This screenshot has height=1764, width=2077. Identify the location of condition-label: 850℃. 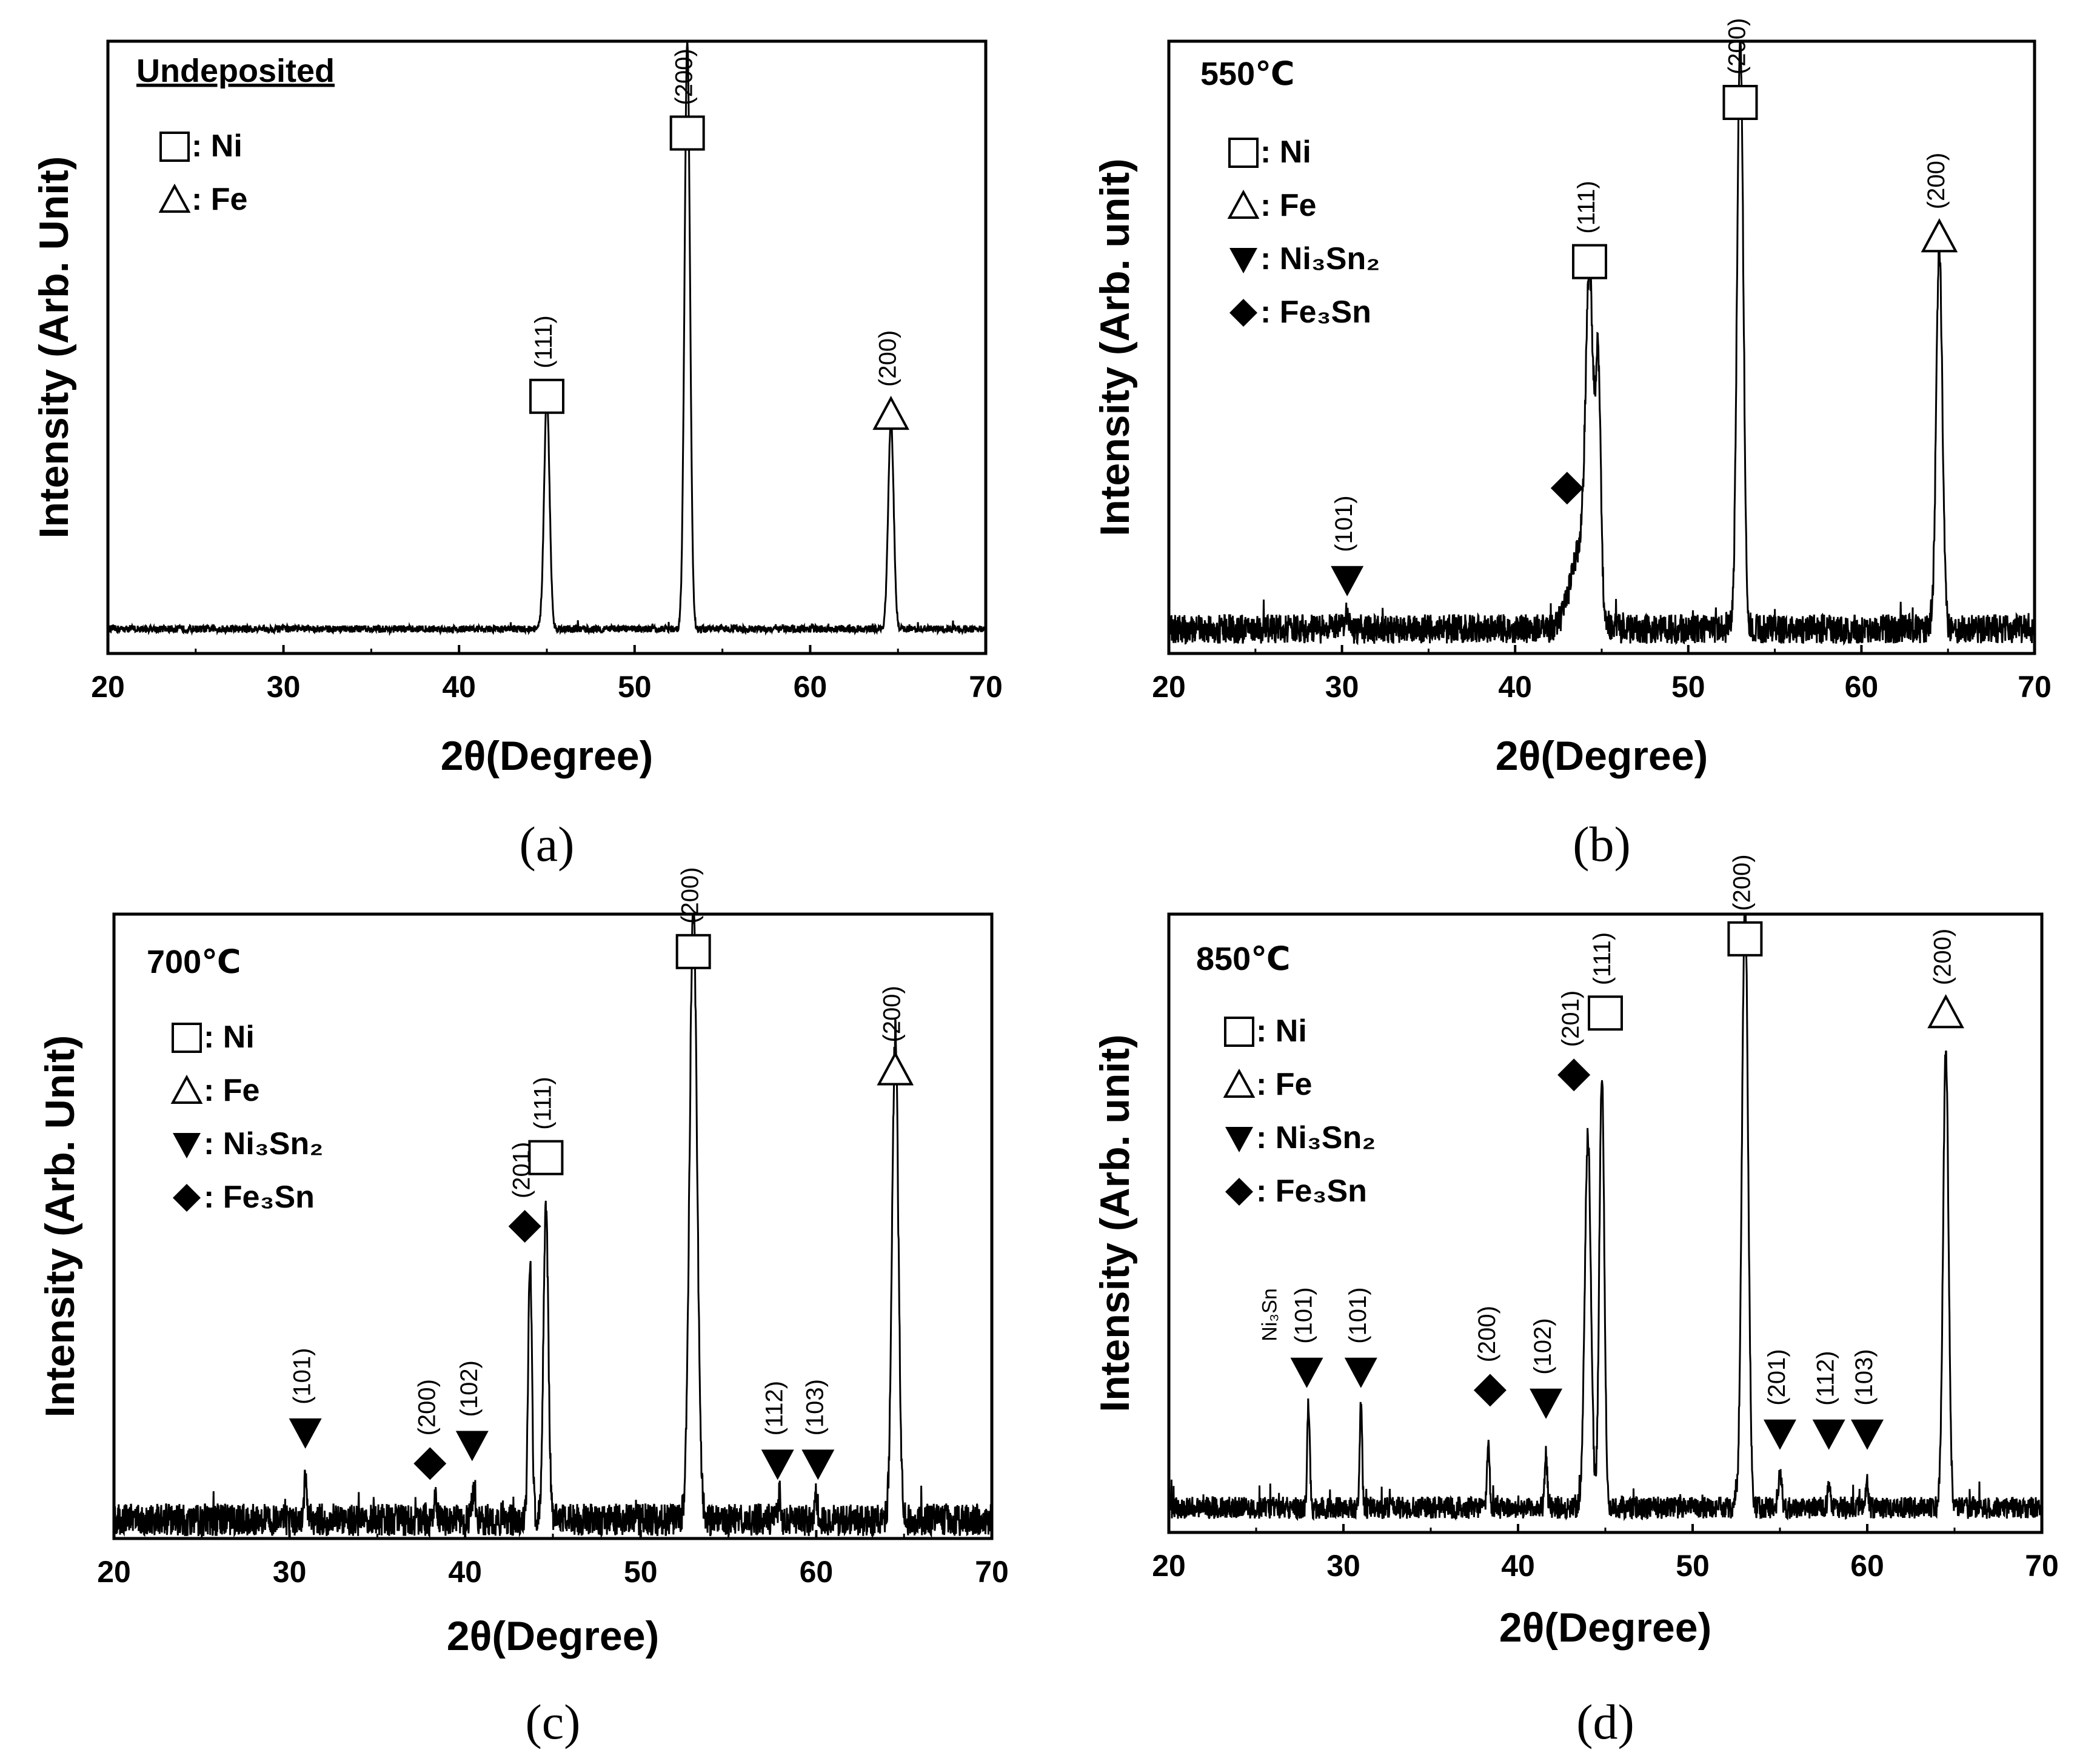
(1243, 959).